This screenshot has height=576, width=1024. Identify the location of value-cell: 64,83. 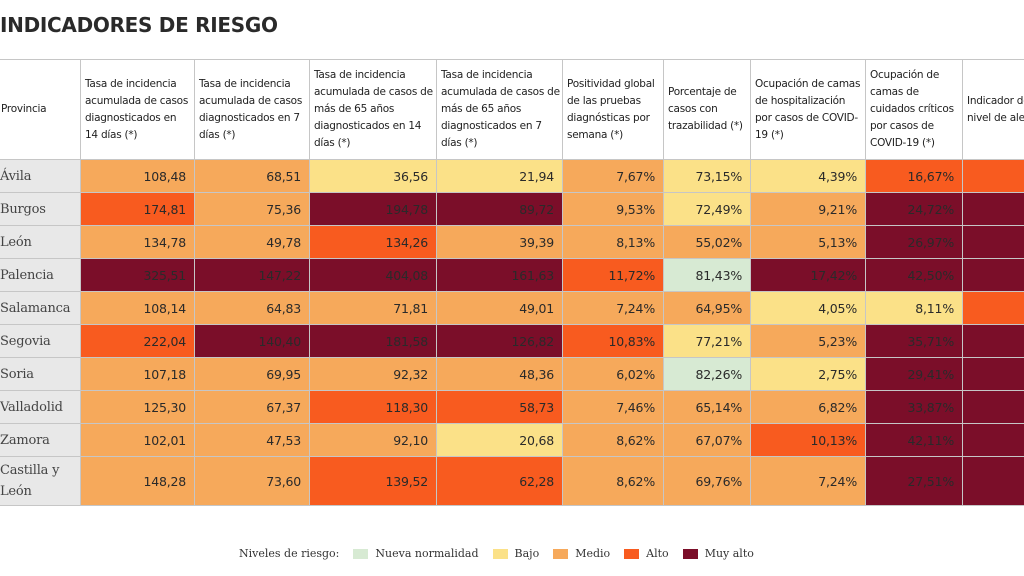
(252, 308).